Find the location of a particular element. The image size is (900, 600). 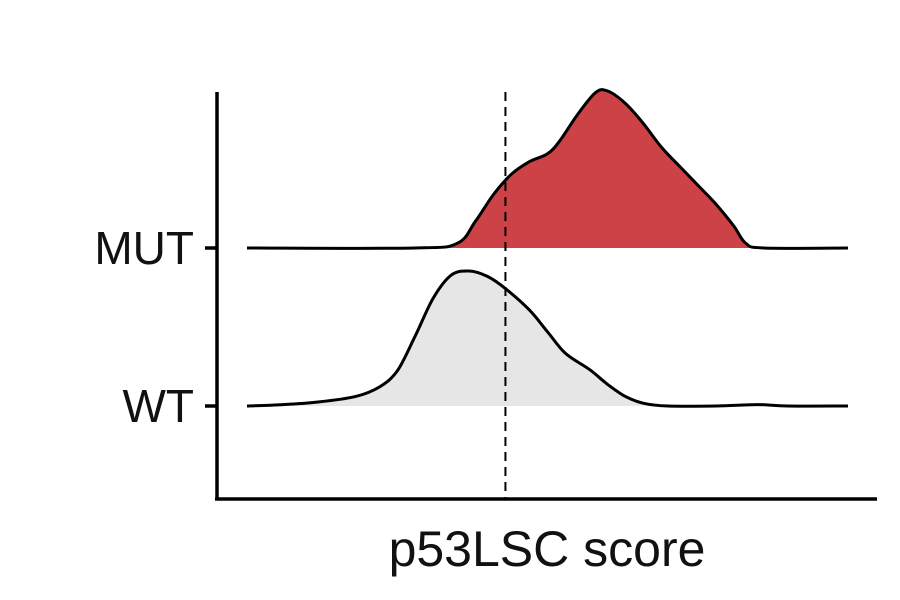

y-ticks-group: WT MUT is located at coordinates (155, 327).